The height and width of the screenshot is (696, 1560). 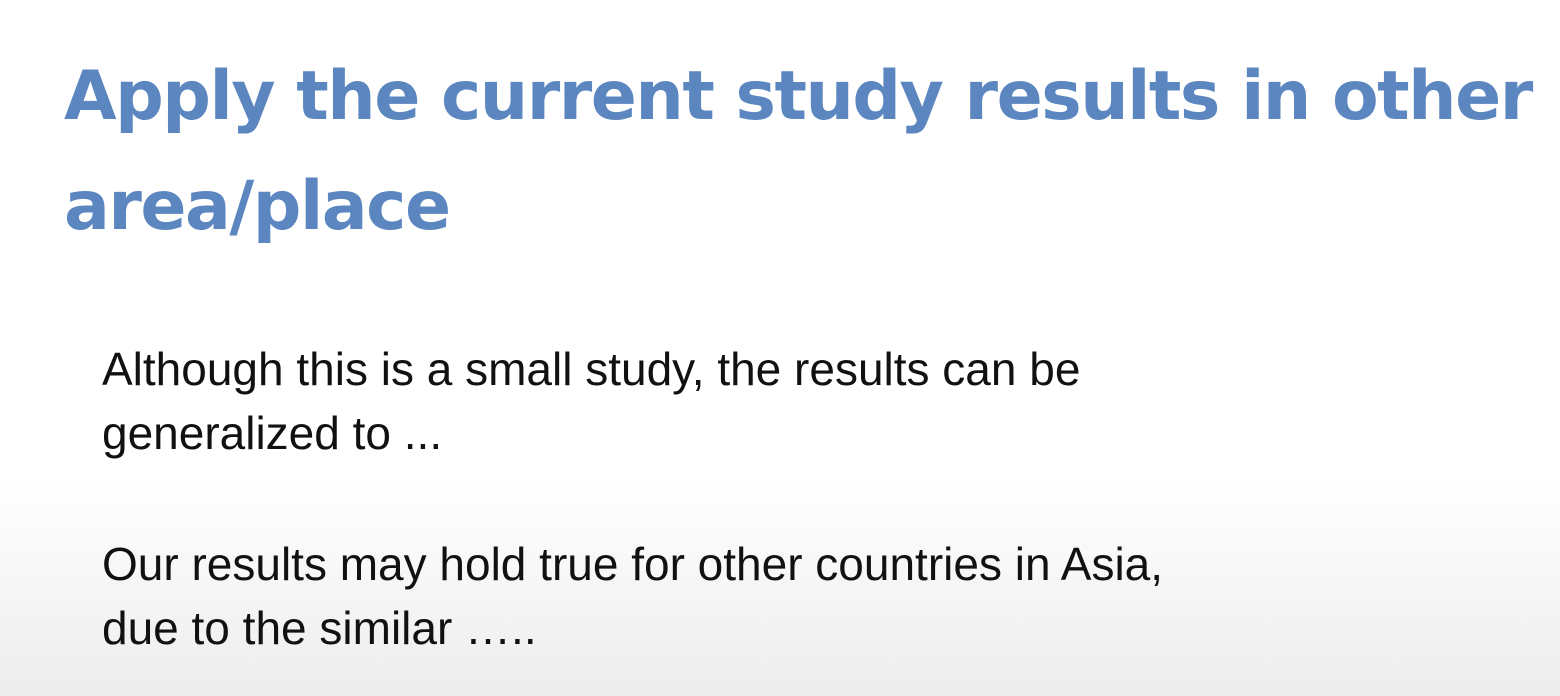 I want to click on slide-title-line-1: Apply the current study results in other, so click(x=798, y=96).